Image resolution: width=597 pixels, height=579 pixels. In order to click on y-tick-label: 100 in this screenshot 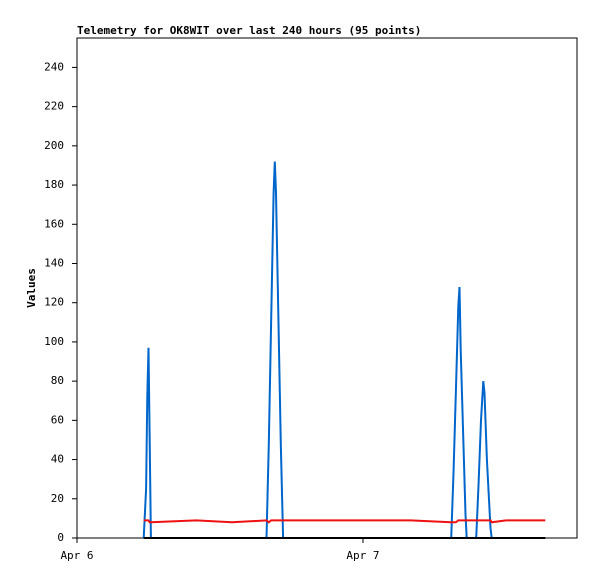, I will do `click(54, 341)`.